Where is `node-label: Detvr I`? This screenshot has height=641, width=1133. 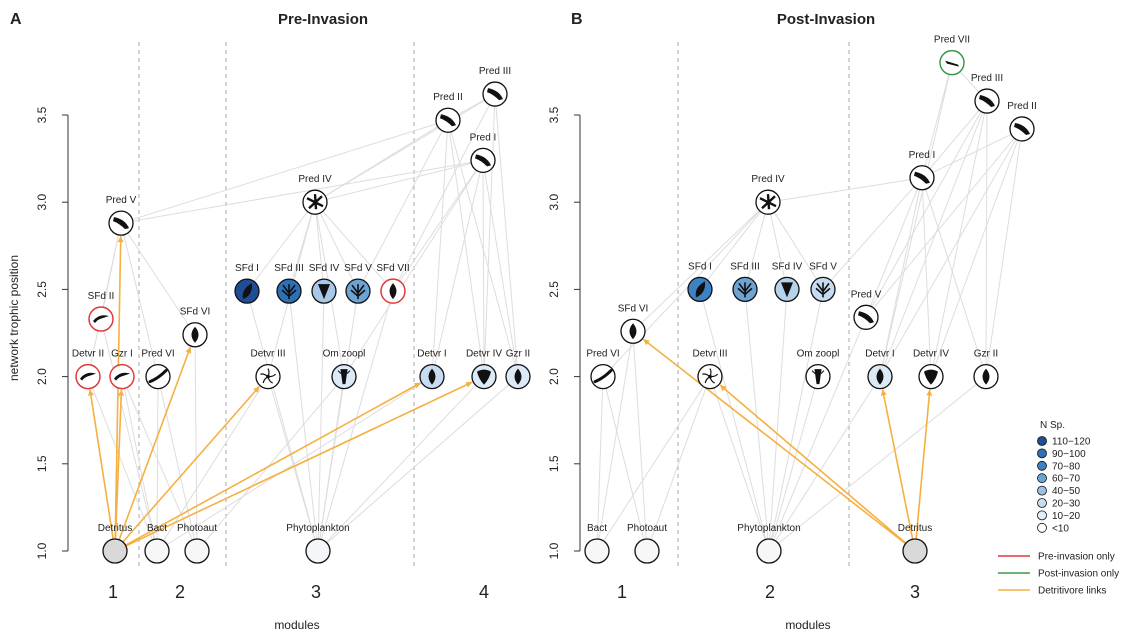
node-label: Detvr I is located at coordinates (879, 354).